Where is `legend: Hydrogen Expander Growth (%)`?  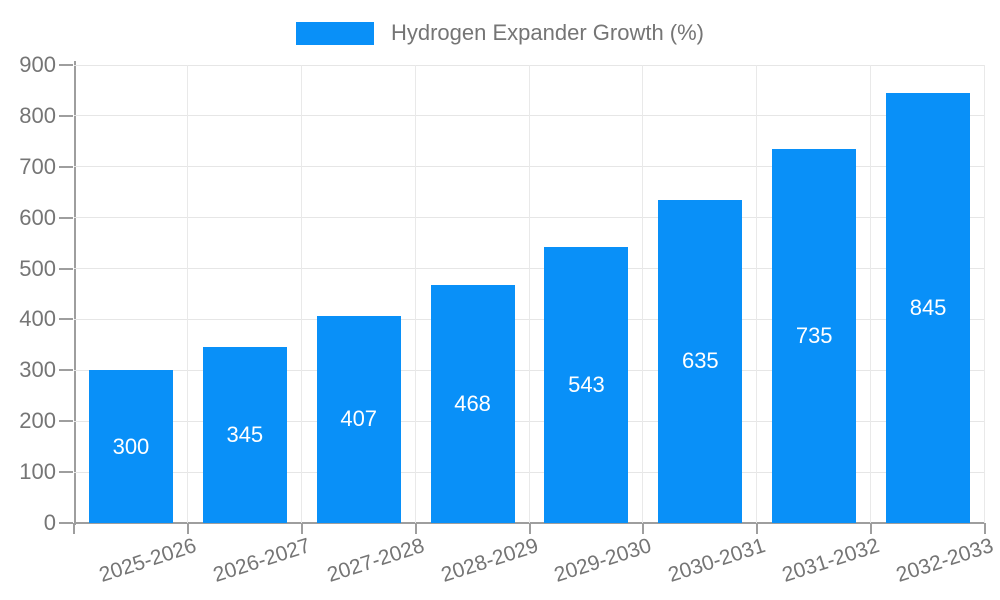 legend: Hydrogen Expander Growth (%) is located at coordinates (500, 33).